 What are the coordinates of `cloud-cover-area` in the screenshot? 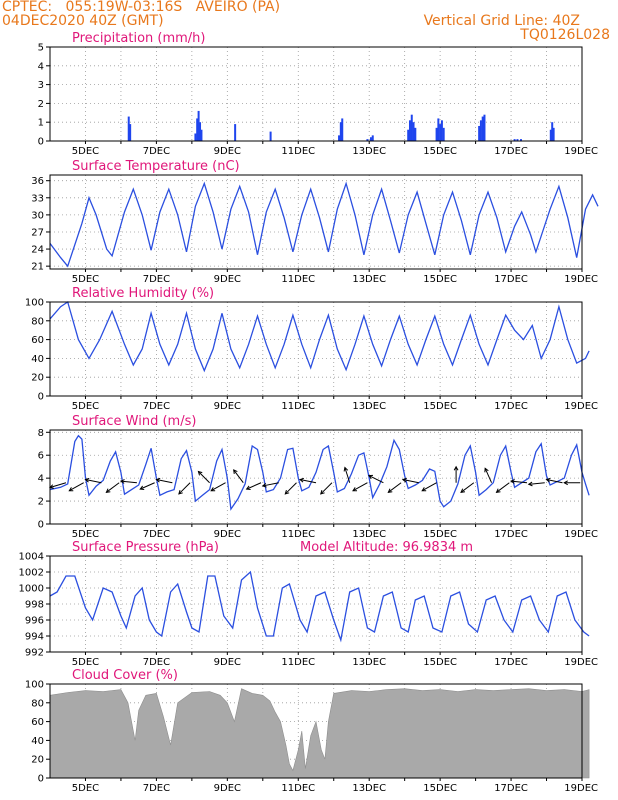 It's located at (319, 733).